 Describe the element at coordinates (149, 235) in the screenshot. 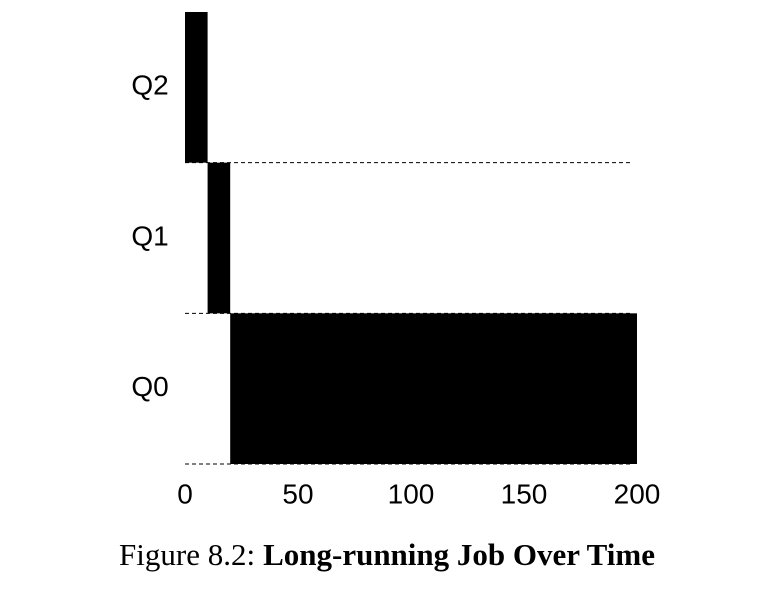

I see `lane-label: Q1` at that location.